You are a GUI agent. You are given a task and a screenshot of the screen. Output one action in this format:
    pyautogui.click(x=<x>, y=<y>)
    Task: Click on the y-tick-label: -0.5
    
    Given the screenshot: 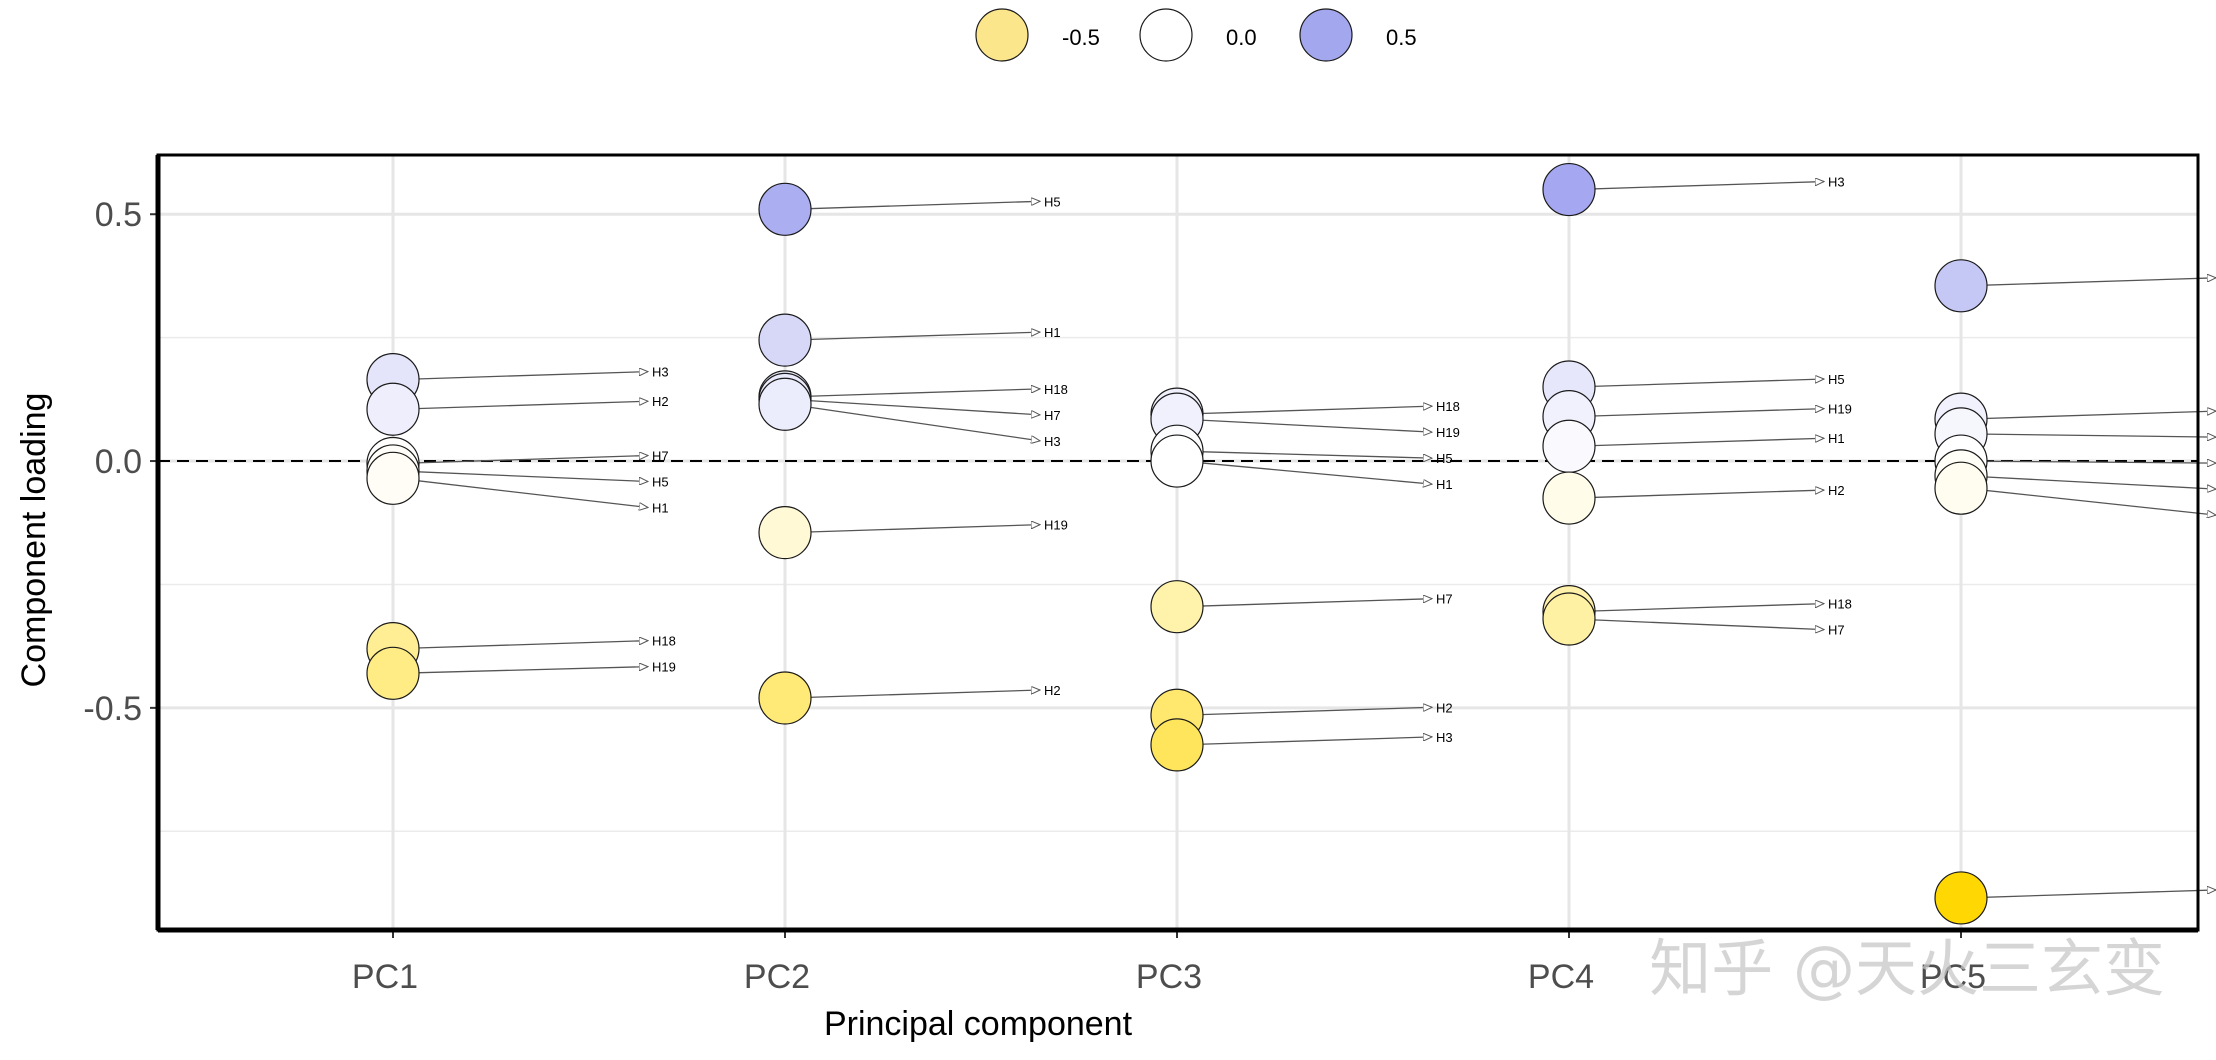 What is the action you would take?
    pyautogui.click(x=112, y=709)
    